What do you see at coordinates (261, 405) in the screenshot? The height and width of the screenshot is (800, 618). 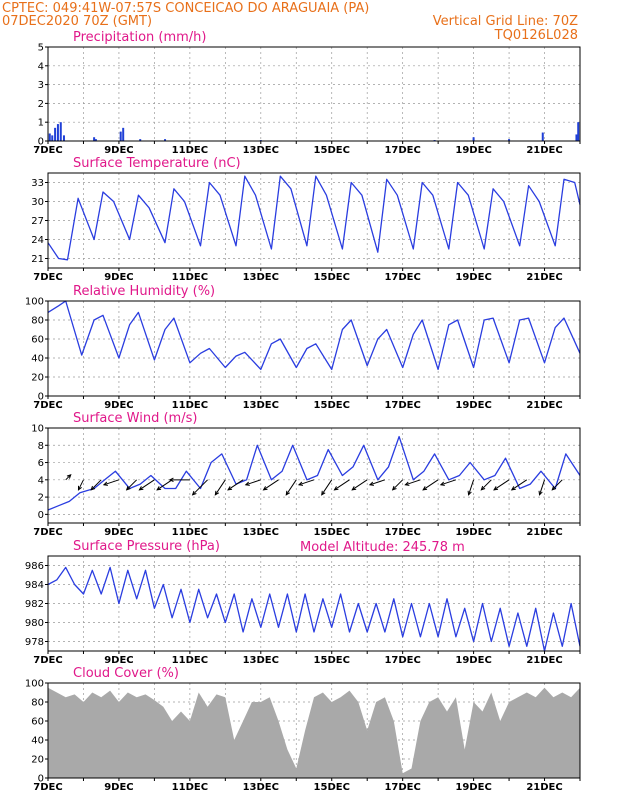 I see `relative-humidity-xtick-label: 13DEC` at bounding box center [261, 405].